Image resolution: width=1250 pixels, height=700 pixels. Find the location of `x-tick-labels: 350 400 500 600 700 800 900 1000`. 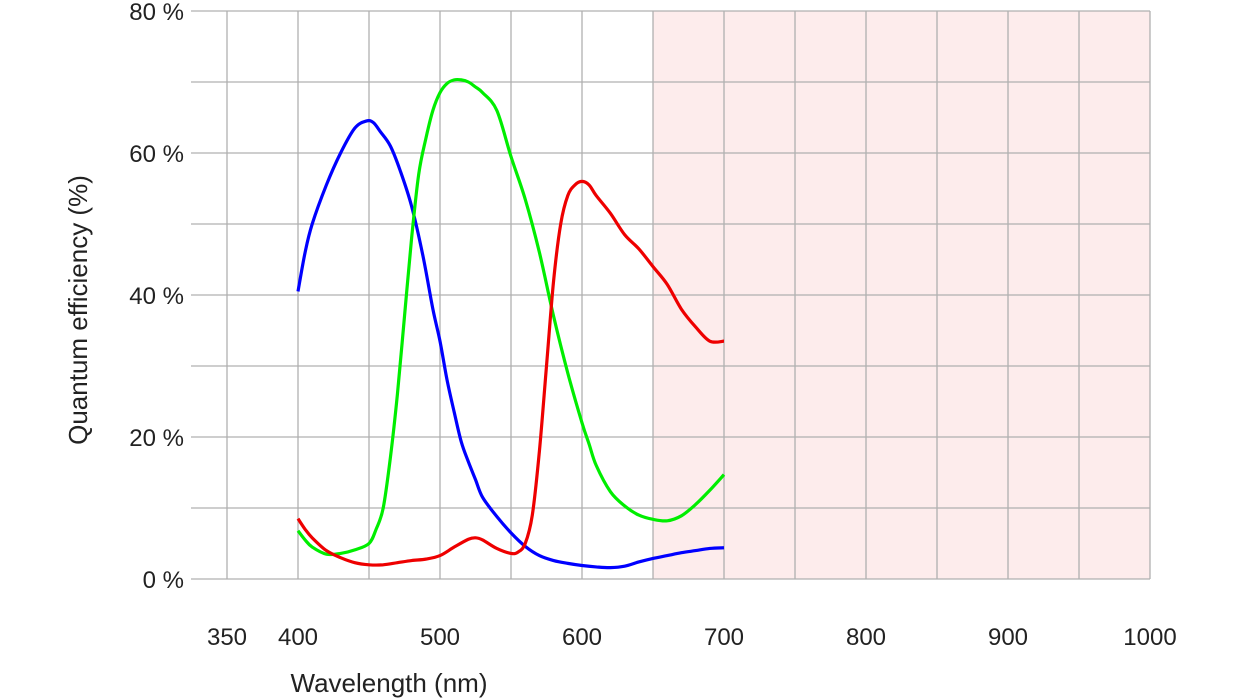

x-tick-labels: 350 400 500 600 700 800 900 1000 is located at coordinates (692, 637).